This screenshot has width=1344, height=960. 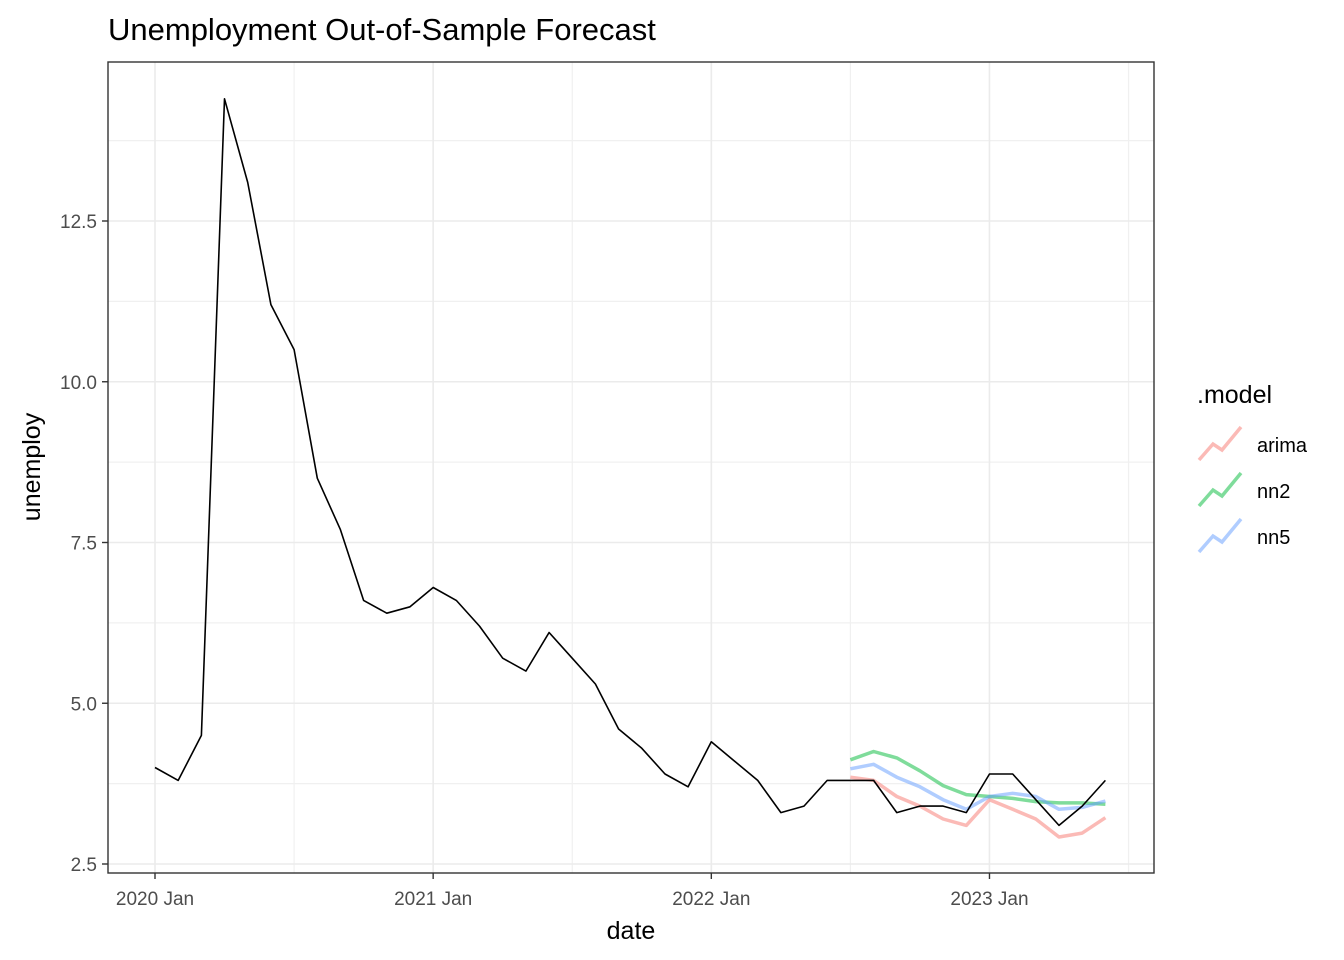 I want to click on legend: .model arima nn2 nn5, so click(x=1252, y=467).